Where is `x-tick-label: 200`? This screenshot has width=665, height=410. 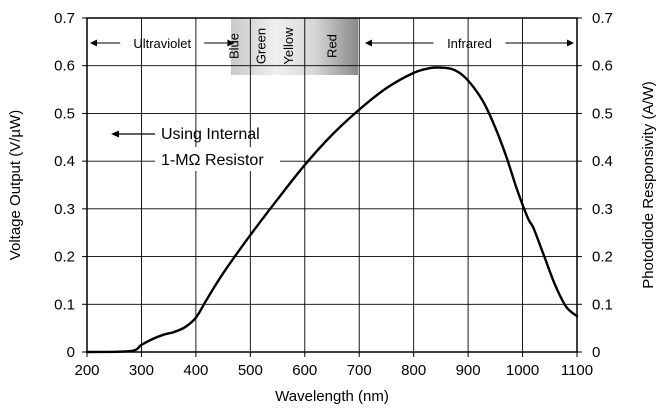 x-tick-label: 200 is located at coordinates (86, 370).